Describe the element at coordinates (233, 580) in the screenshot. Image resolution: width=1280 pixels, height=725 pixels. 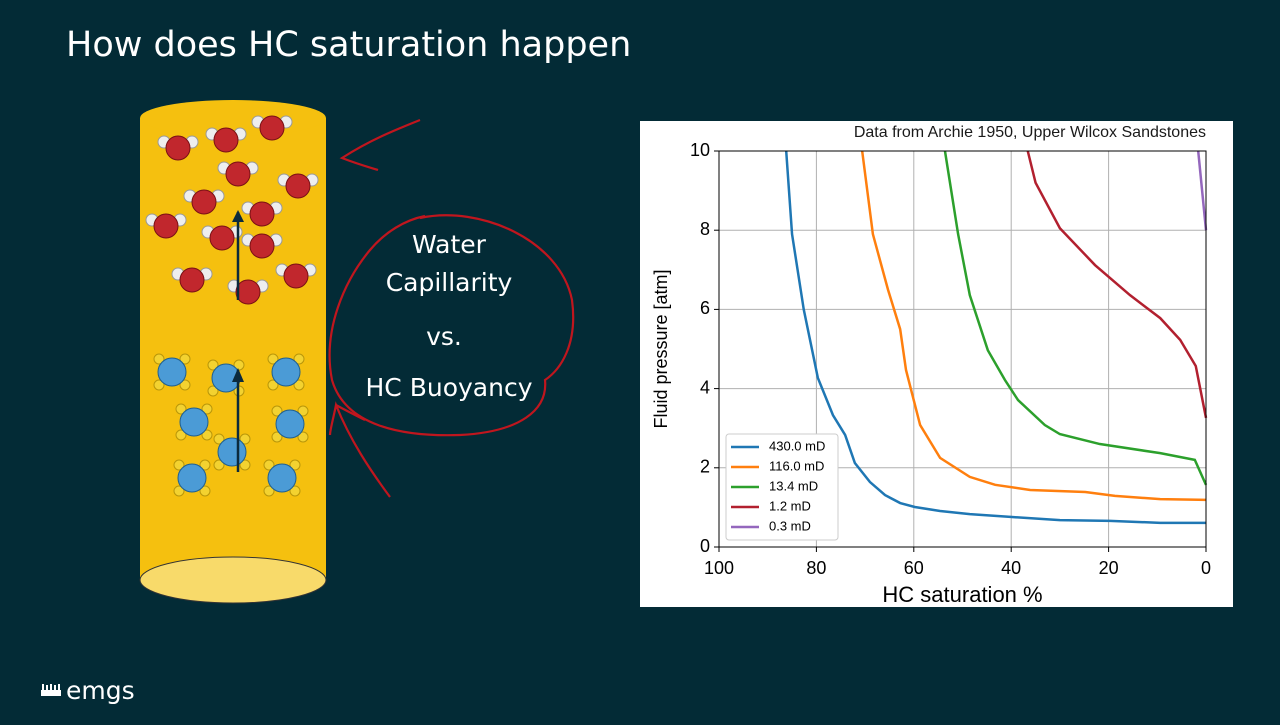
I see `cylinder-bottom` at that location.